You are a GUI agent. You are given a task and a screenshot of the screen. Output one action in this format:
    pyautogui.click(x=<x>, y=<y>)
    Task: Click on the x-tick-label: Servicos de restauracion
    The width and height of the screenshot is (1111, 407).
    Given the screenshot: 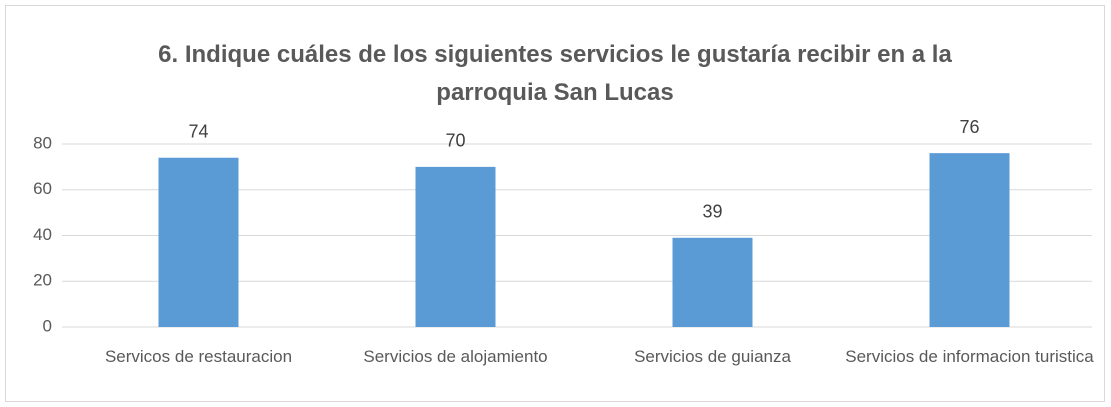 What is the action you would take?
    pyautogui.click(x=198, y=356)
    